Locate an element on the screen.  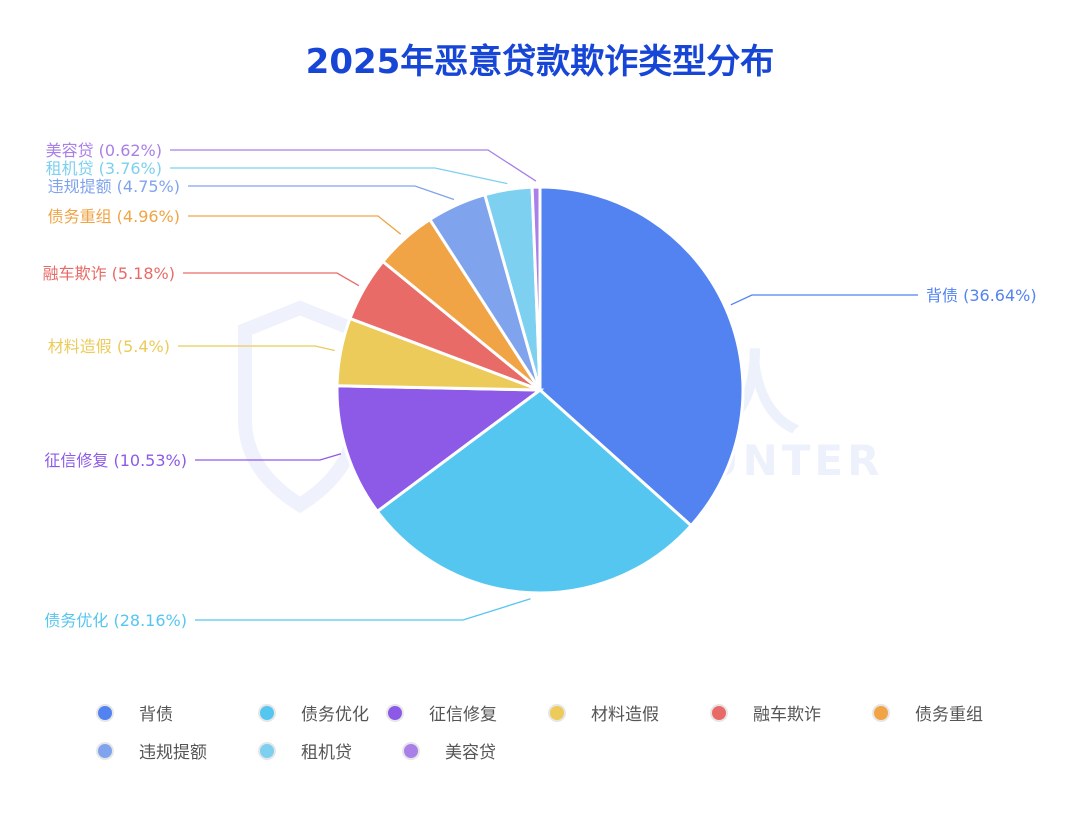
legend-item: 材料造假 is located at coordinates (603, 712).